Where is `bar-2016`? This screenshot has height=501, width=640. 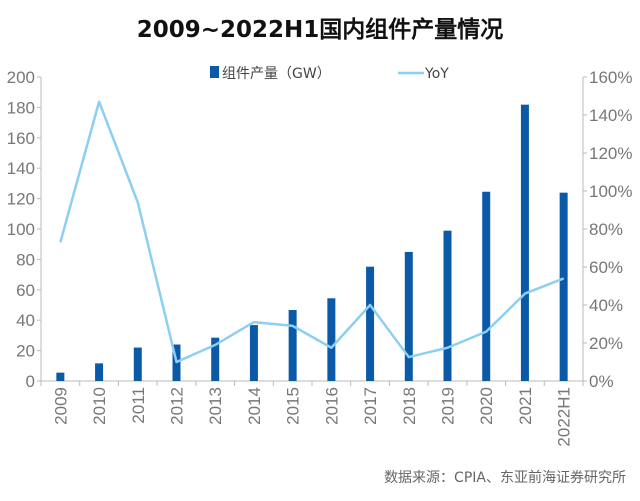 bar-2016 is located at coordinates (331, 339).